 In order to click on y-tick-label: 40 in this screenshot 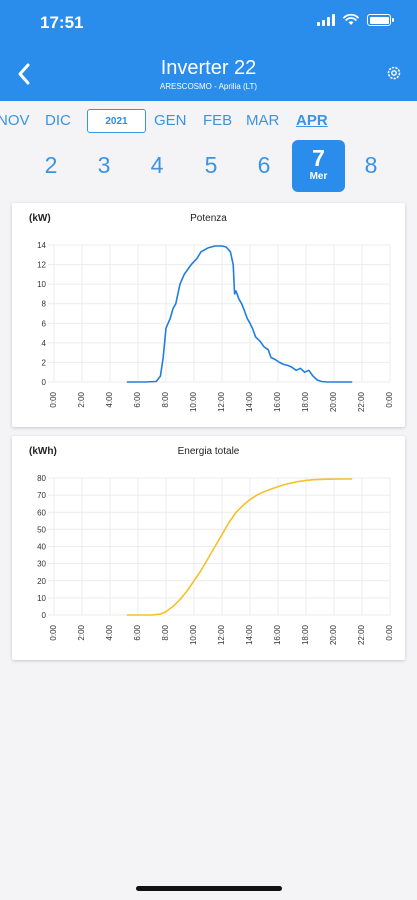, I will do `click(41, 547)`.